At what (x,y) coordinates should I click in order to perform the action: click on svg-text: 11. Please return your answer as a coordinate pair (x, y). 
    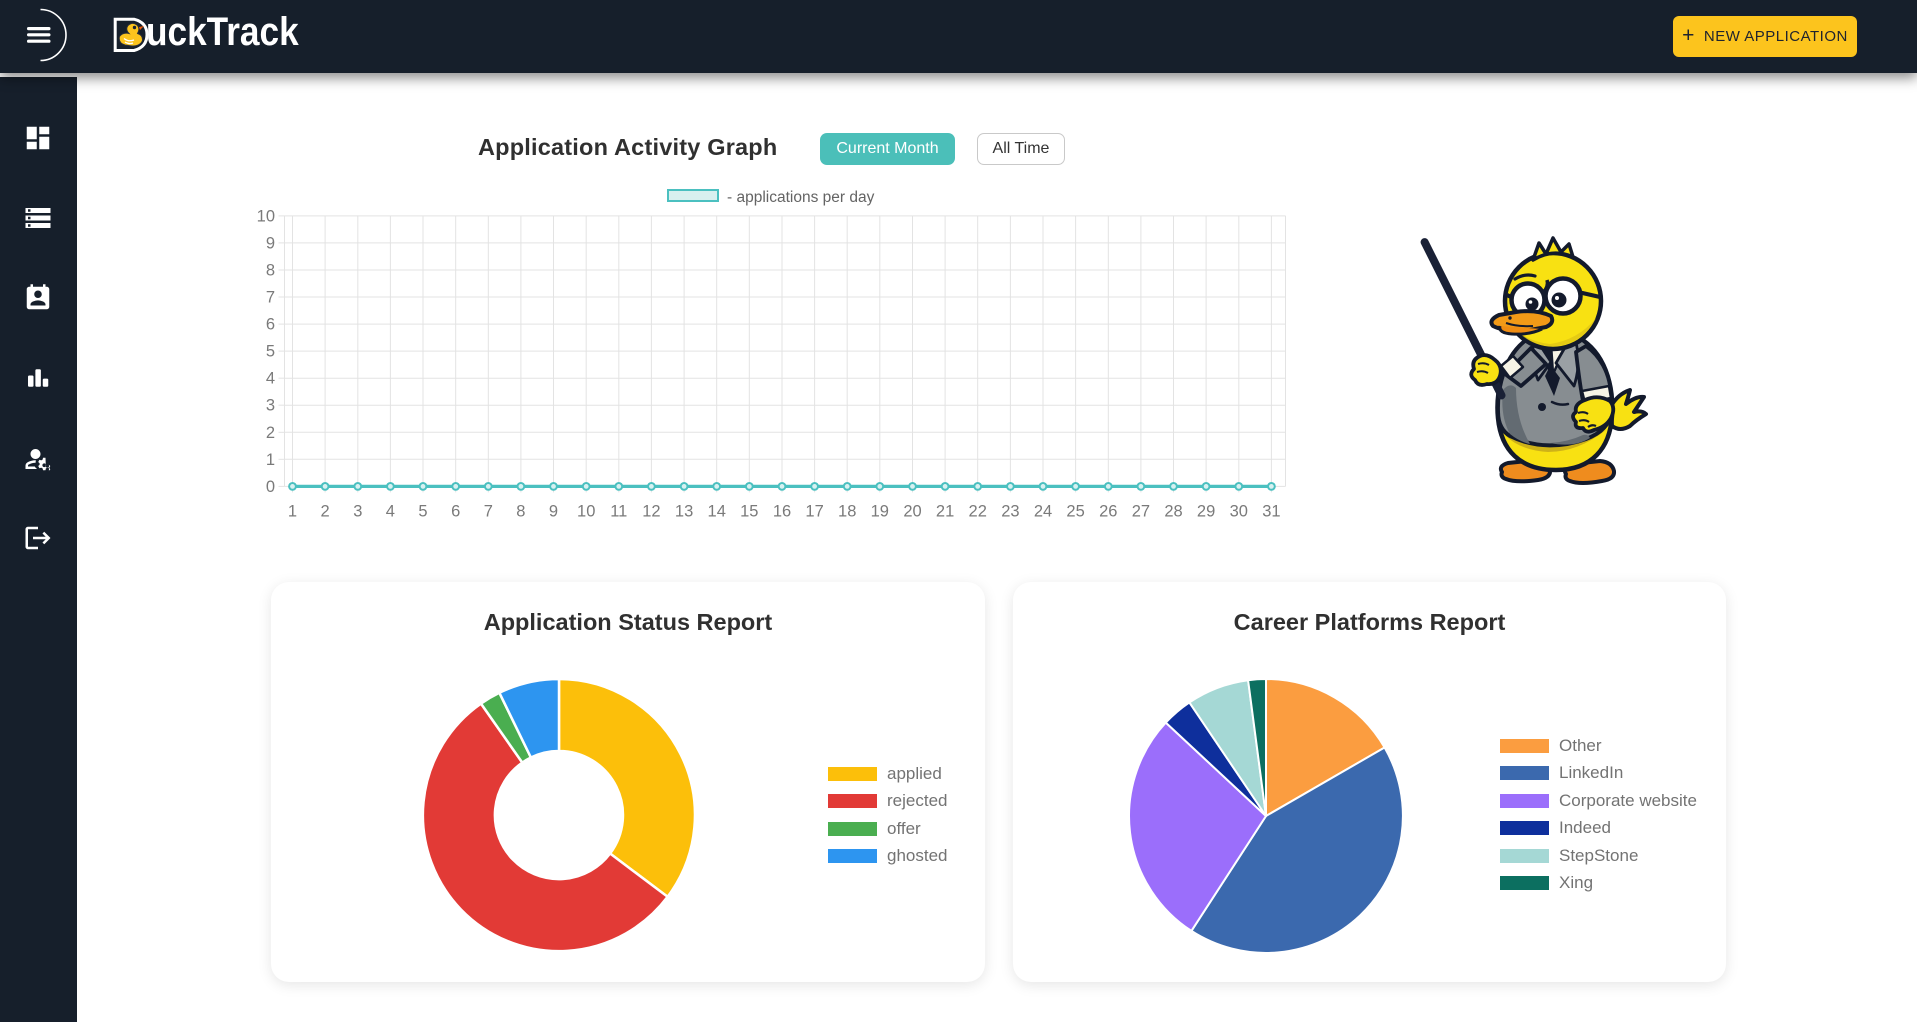
    Looking at the image, I should click on (618, 511).